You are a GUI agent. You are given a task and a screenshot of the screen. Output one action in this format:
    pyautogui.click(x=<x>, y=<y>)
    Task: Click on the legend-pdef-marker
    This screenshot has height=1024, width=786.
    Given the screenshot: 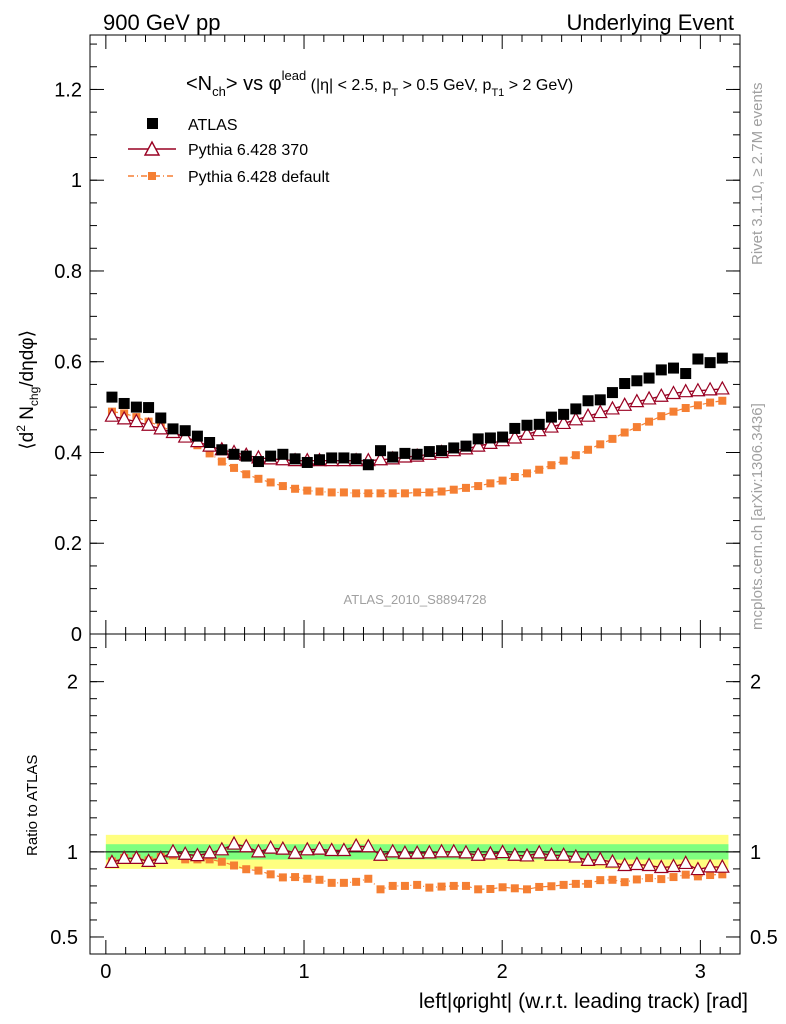 What is the action you would take?
    pyautogui.click(x=152, y=176)
    